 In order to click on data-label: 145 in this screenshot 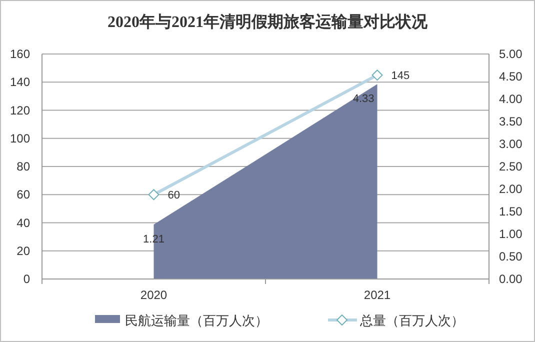, I will do `click(400, 76)`.